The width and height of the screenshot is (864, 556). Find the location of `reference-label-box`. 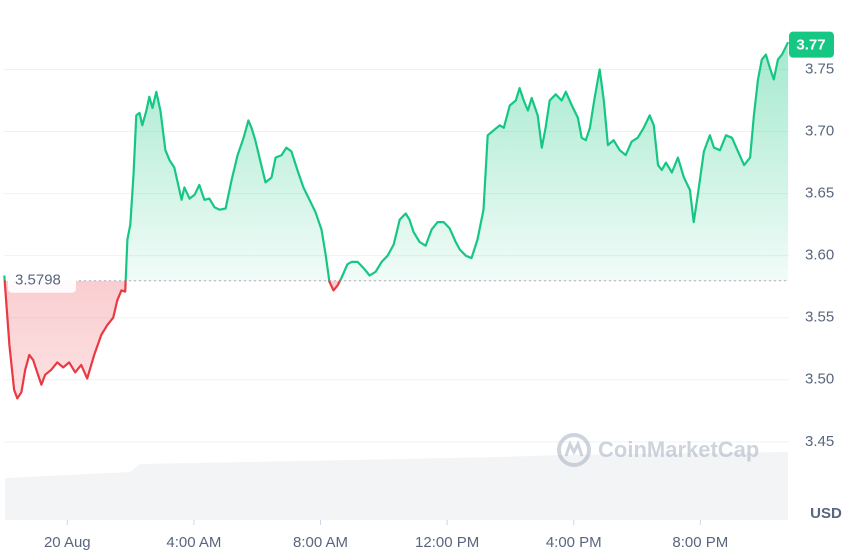

reference-label-box is located at coordinates (42, 280).